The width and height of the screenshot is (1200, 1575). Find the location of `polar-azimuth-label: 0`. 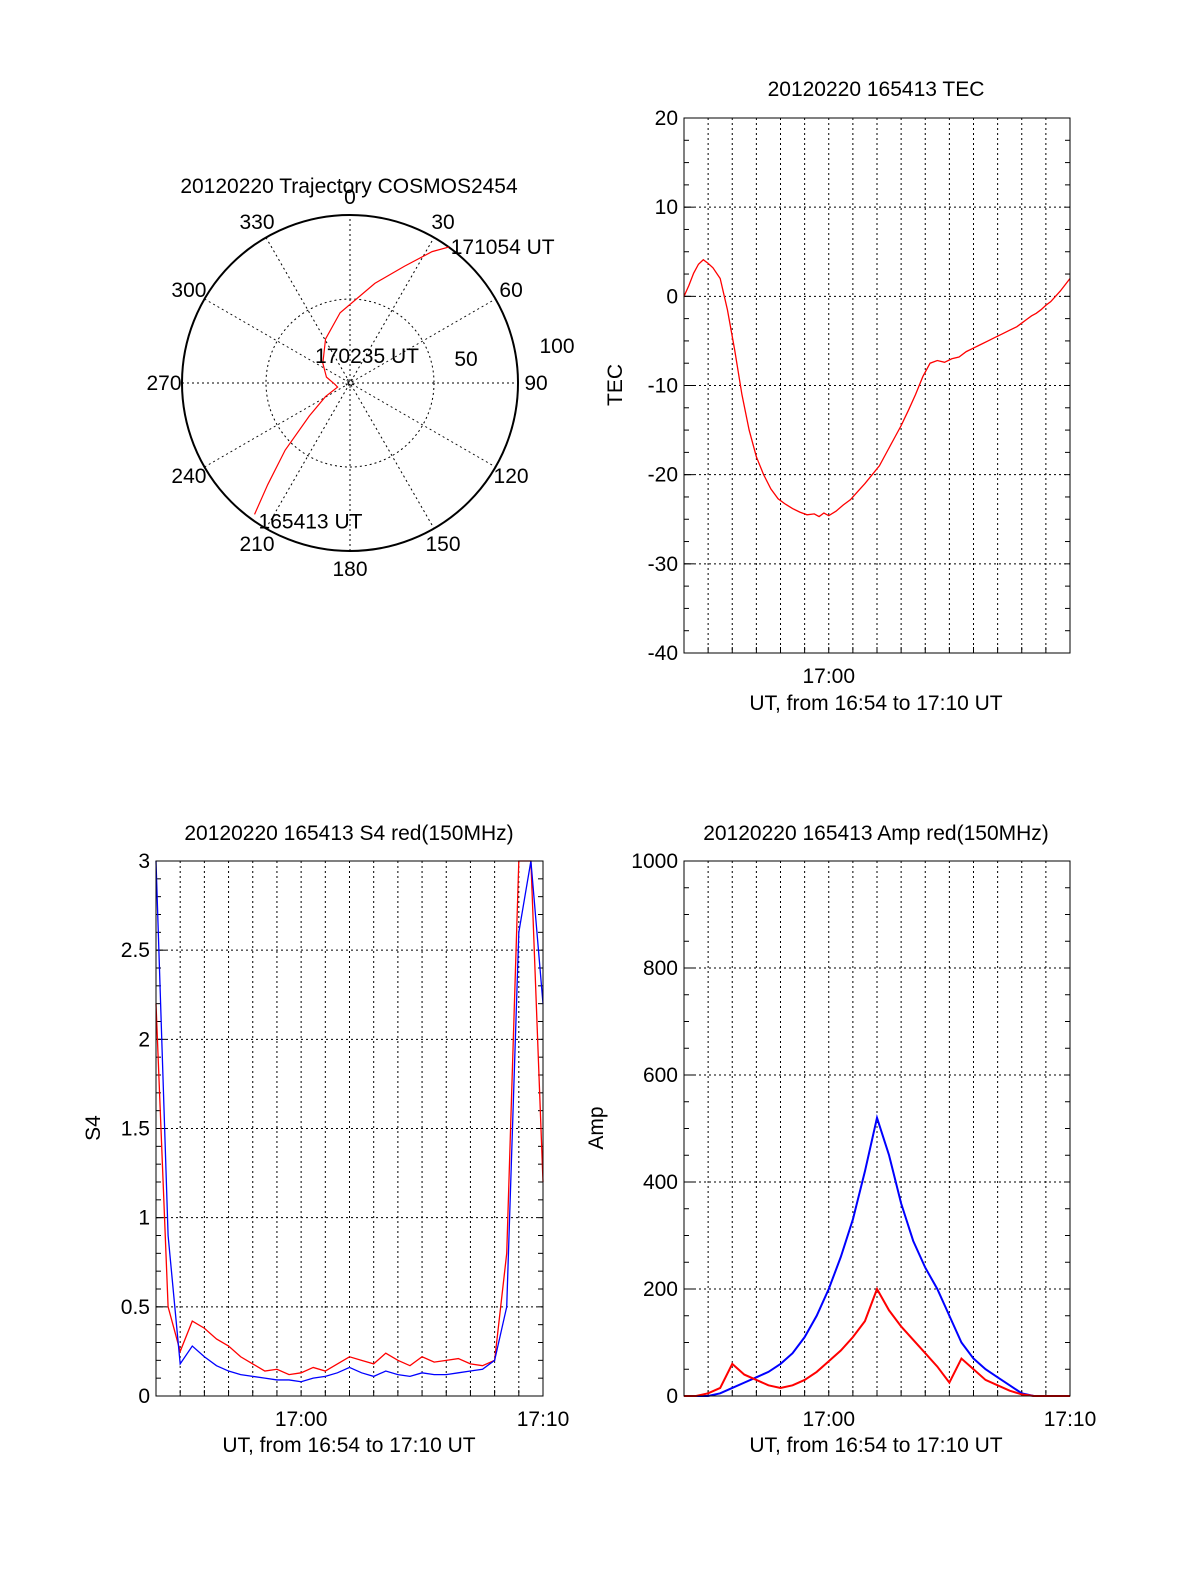

polar-azimuth-label: 0 is located at coordinates (350, 197).